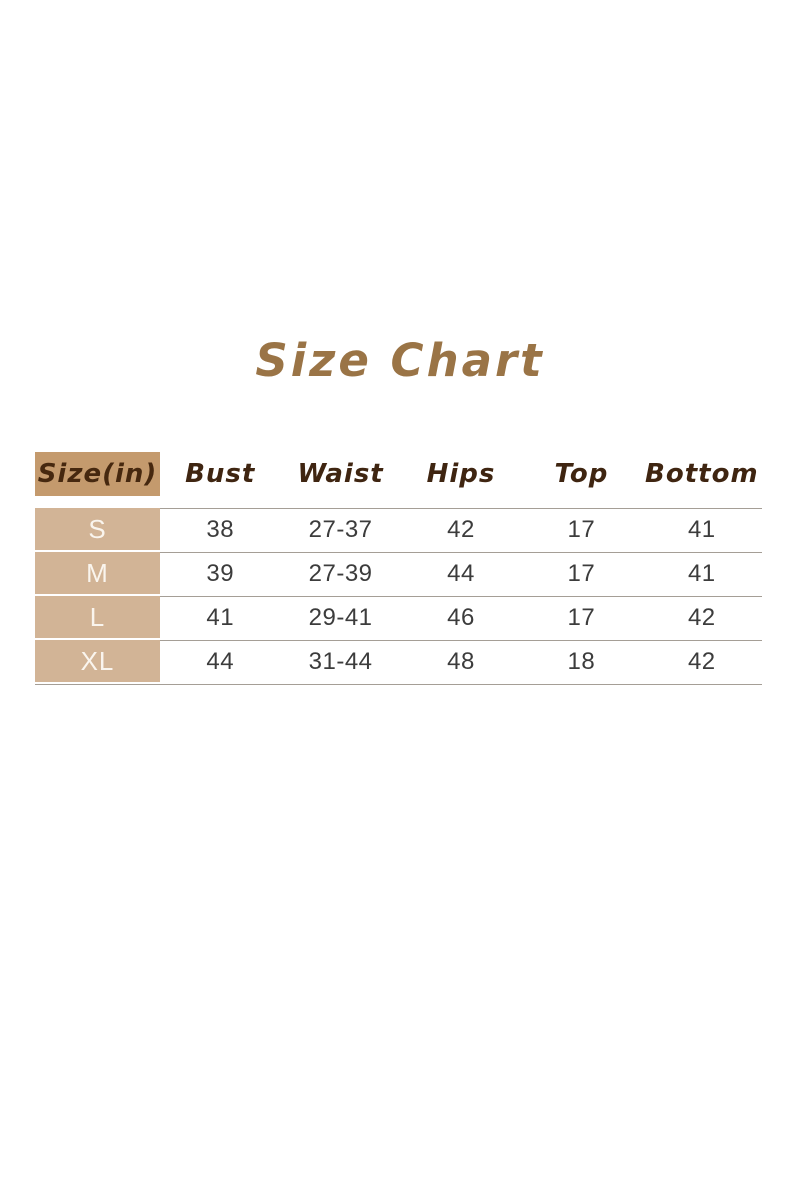  What do you see at coordinates (461, 529) in the screenshot?
I see `value-cell-hips: 42` at bounding box center [461, 529].